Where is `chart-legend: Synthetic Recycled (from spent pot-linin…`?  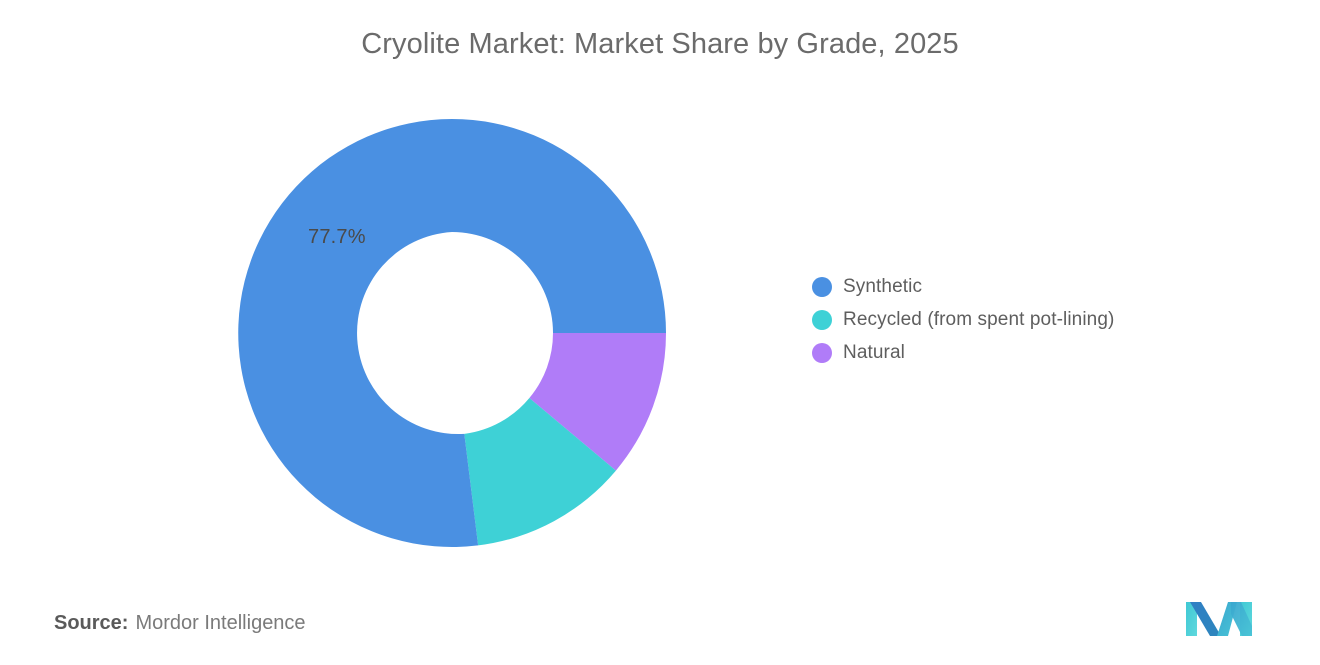
chart-legend: Synthetic Recycled (from spent pot-linin… is located at coordinates (1022, 319).